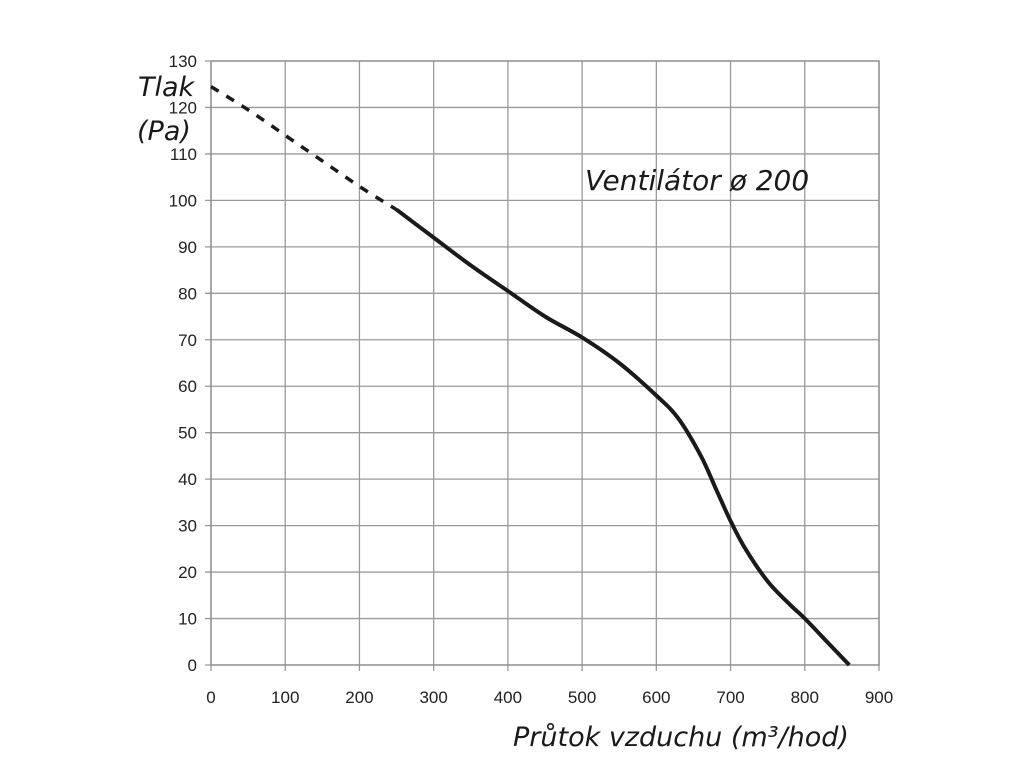 This screenshot has width=1024, height=768. What do you see at coordinates (879, 697) in the screenshot?
I see `x-tick-label: 900` at bounding box center [879, 697].